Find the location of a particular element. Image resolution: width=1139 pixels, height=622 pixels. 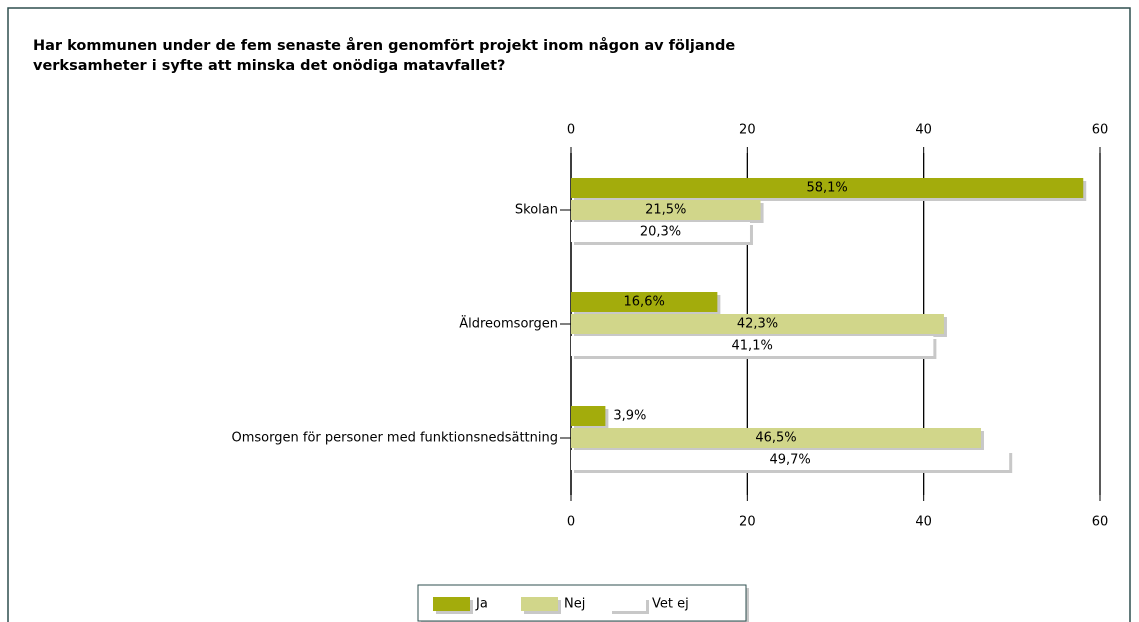

data-label: 46,5% is located at coordinates (775, 438).